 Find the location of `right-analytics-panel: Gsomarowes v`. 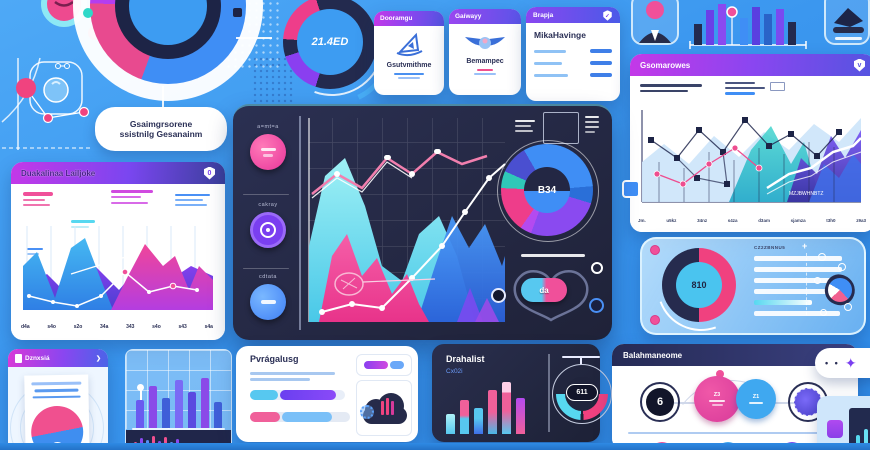

right-analytics-panel: Gsomarowes v is located at coordinates (750, 143).